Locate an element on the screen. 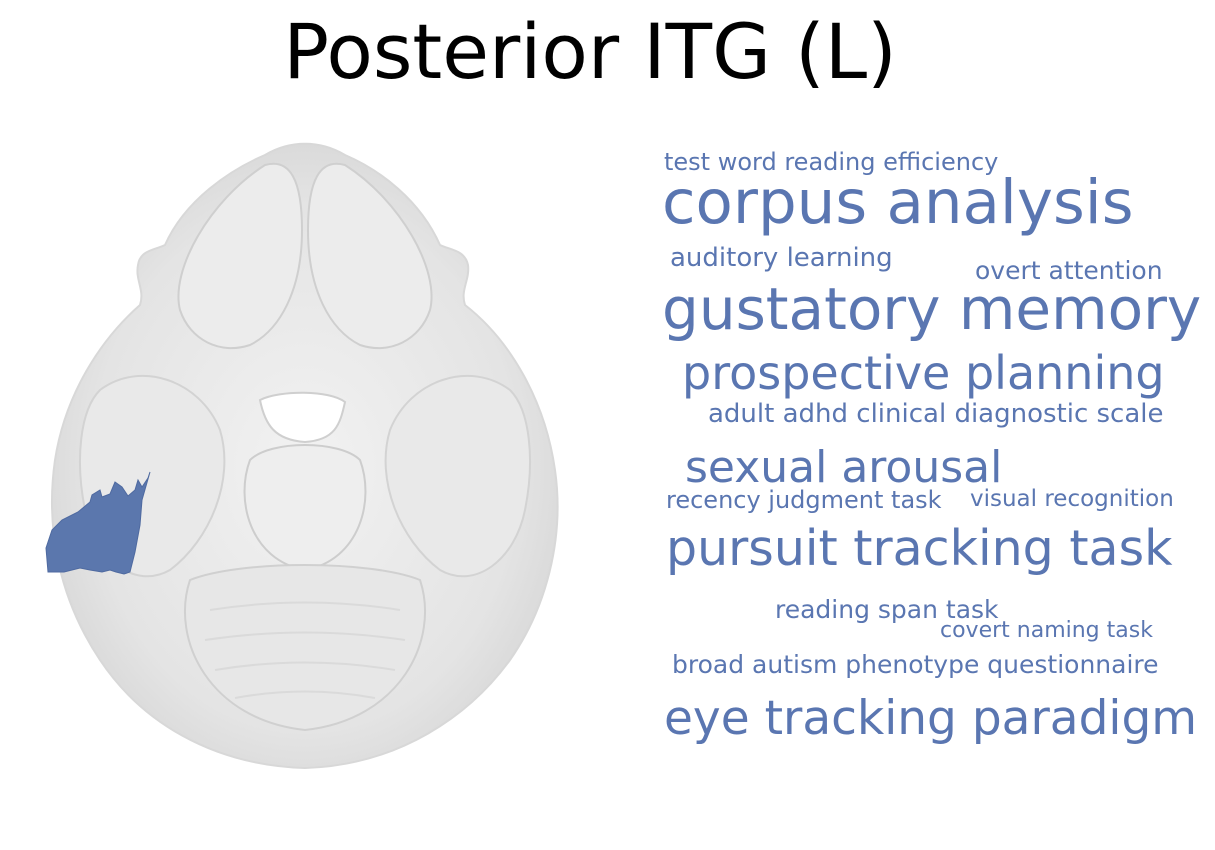 This screenshot has width=1215, height=850. word-cloud-term: prospective planning is located at coordinates (923, 373).